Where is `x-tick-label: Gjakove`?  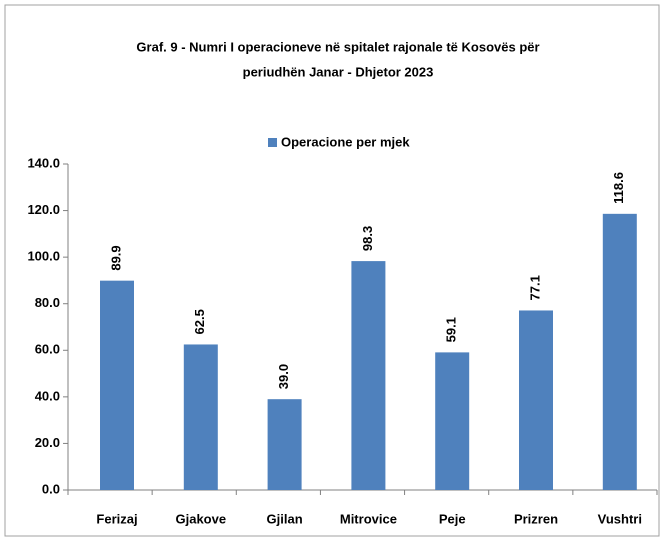 x-tick-label: Gjakove is located at coordinates (201, 518).